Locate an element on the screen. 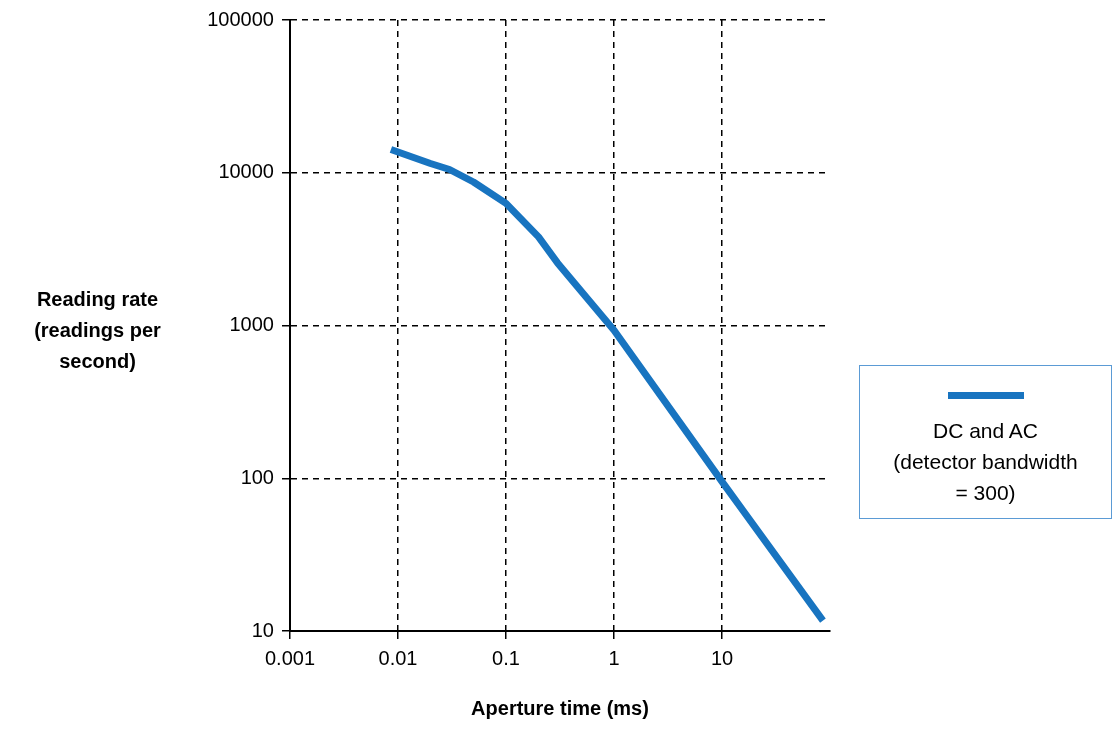 This screenshot has height=737, width=1115. legend-label: DC and AC (detector bandwidth = 300) is located at coordinates (985, 462).